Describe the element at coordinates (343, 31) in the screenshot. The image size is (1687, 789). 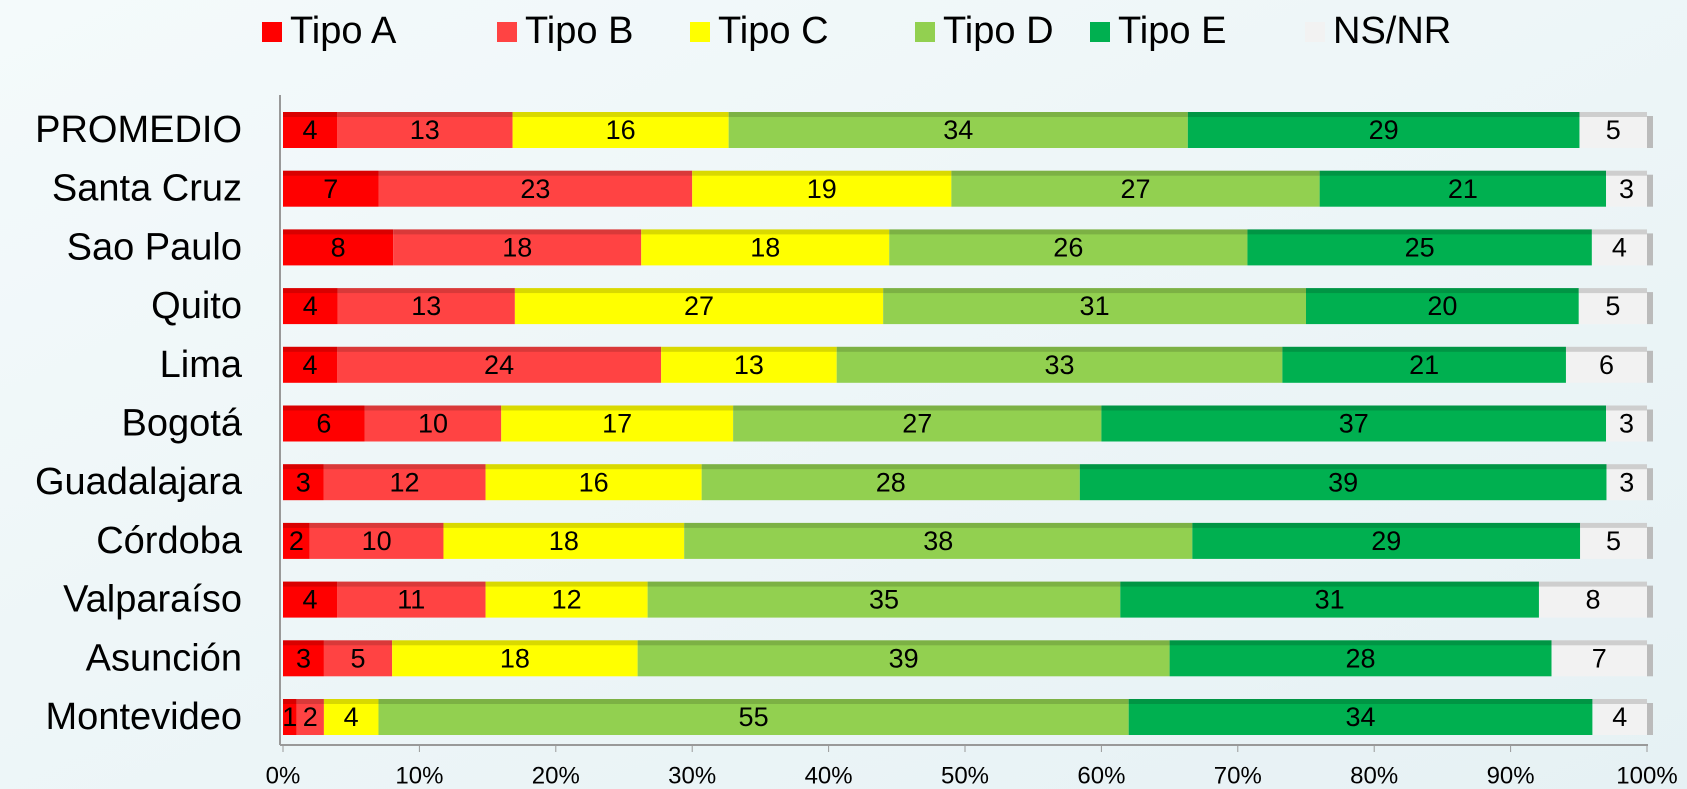
I see `legend-label: Tipo A` at that location.